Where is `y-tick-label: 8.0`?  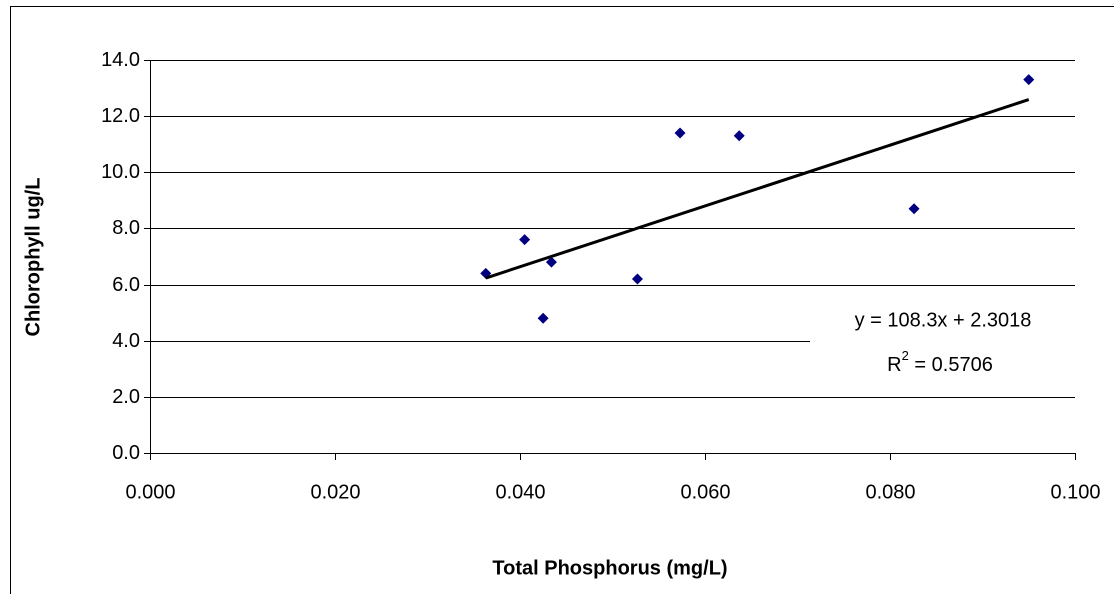 y-tick-label: 8.0 is located at coordinates (126, 228).